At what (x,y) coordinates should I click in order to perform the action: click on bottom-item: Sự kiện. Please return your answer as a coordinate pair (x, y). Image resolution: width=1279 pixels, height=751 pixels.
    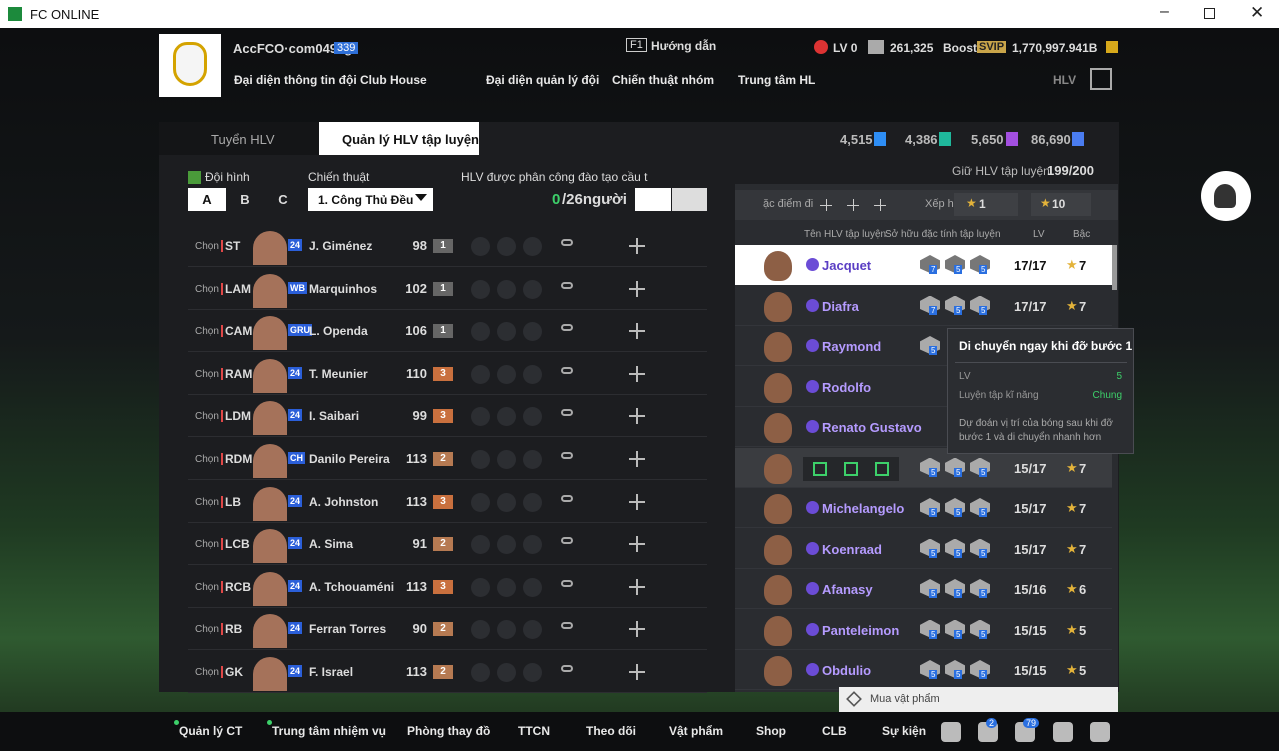
    Looking at the image, I should click on (904, 731).